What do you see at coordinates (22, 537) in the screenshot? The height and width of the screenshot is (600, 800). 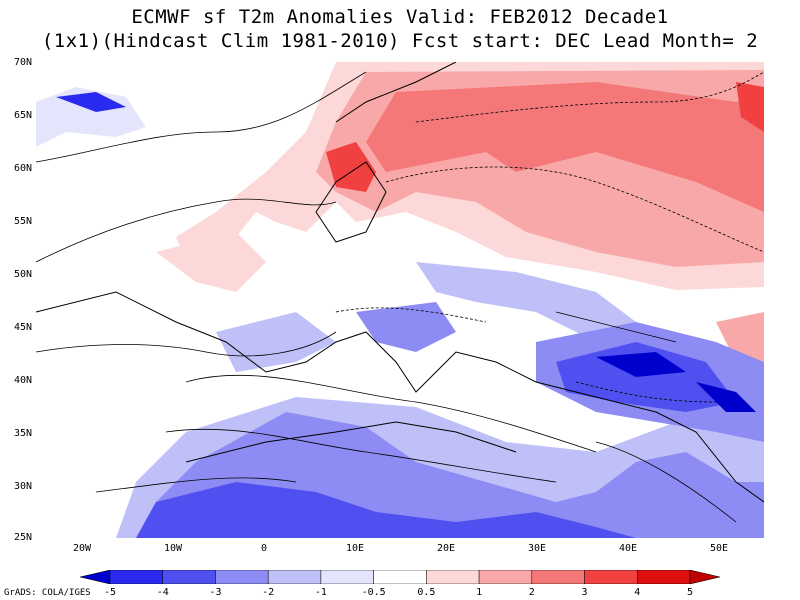 I see `lat-label-25n: 25N` at bounding box center [22, 537].